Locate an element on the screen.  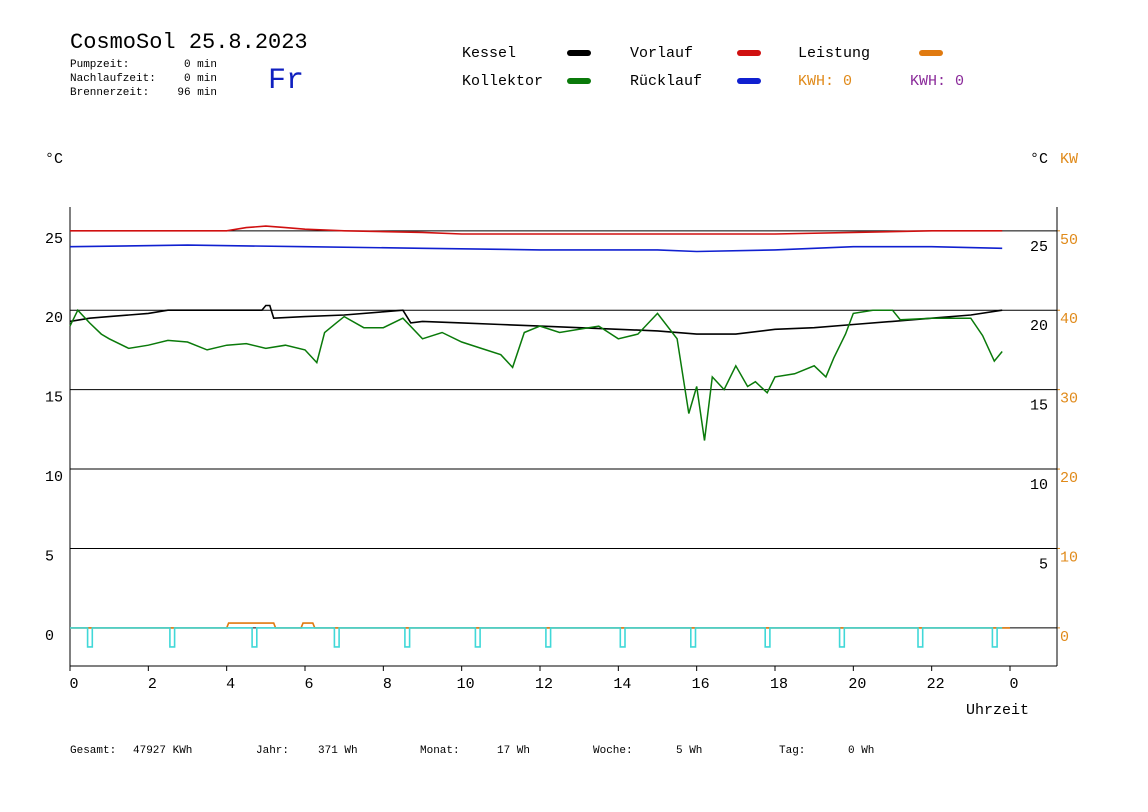
total-label: Tag: is located at coordinates (792, 751).